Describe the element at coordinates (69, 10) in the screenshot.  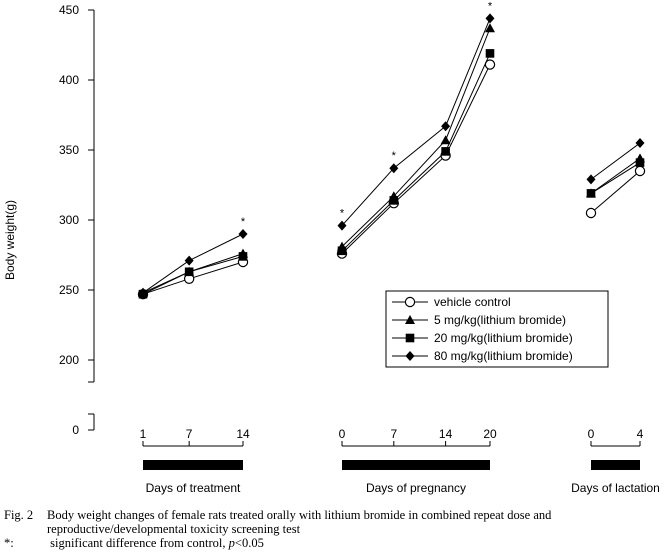
I see `y-tick-label-450: 450` at that location.